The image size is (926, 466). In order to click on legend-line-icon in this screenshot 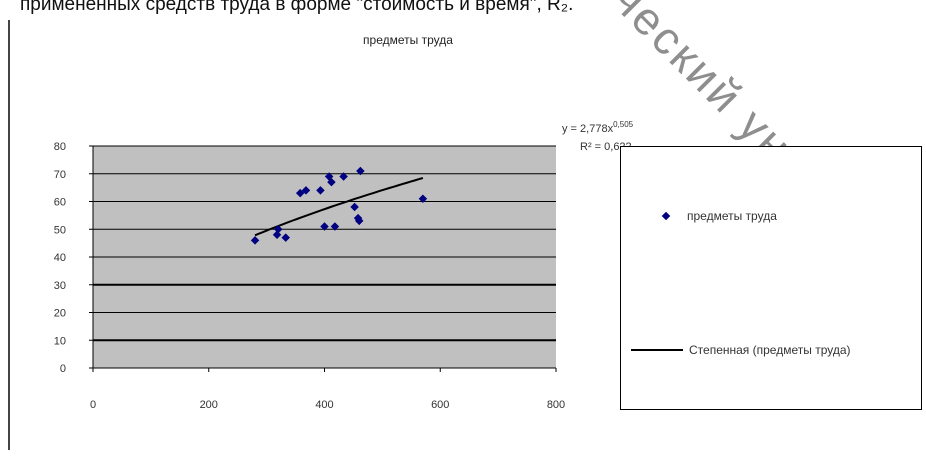, I will do `click(657, 350)`.